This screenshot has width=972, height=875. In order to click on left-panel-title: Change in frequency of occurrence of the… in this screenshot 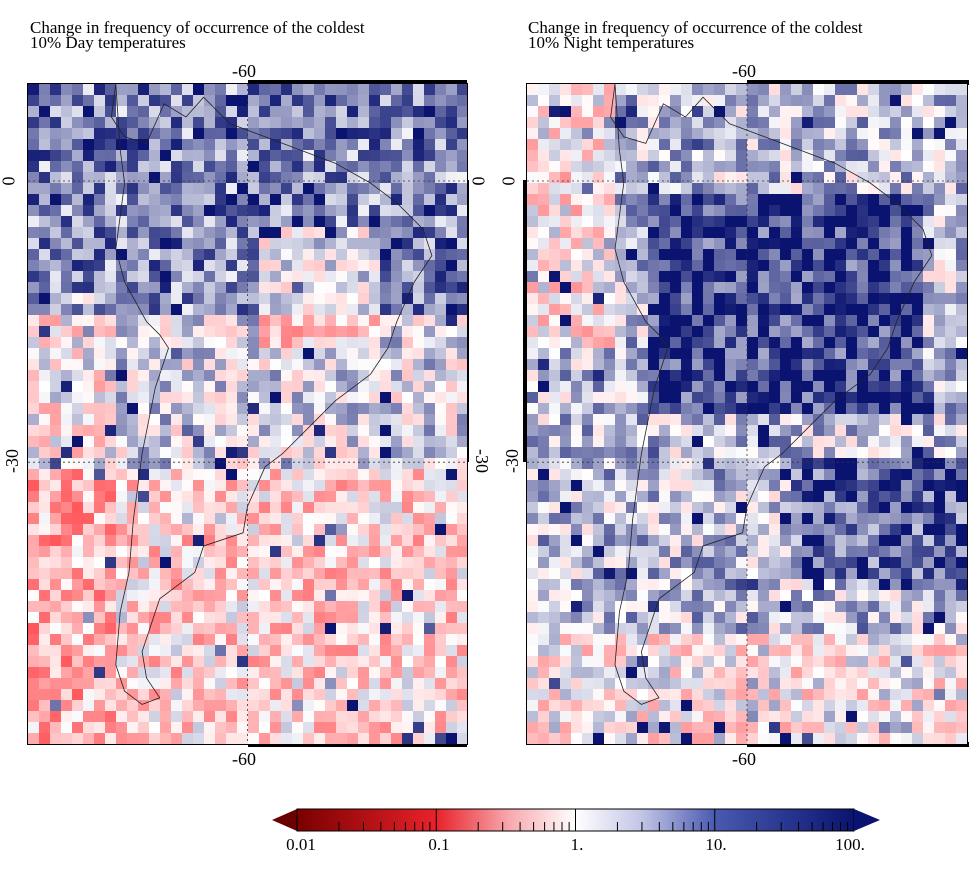, I will do `click(197, 35)`.